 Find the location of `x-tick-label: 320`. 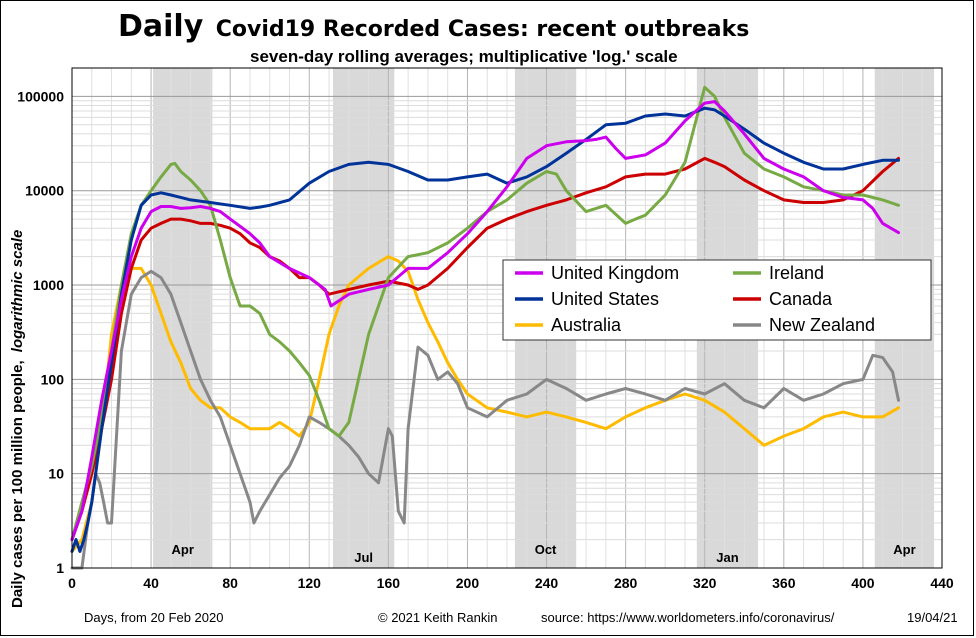

x-tick-label: 320 is located at coordinates (705, 583).